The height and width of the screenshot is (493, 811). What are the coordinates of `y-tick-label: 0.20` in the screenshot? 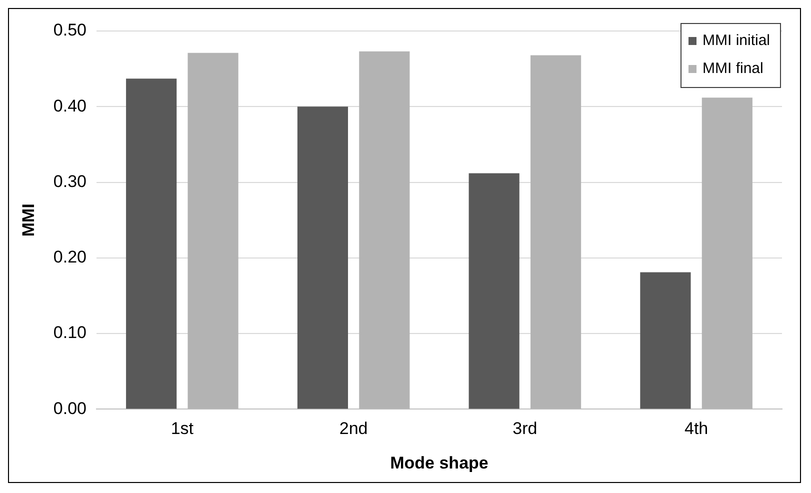 It's located at (69, 257).